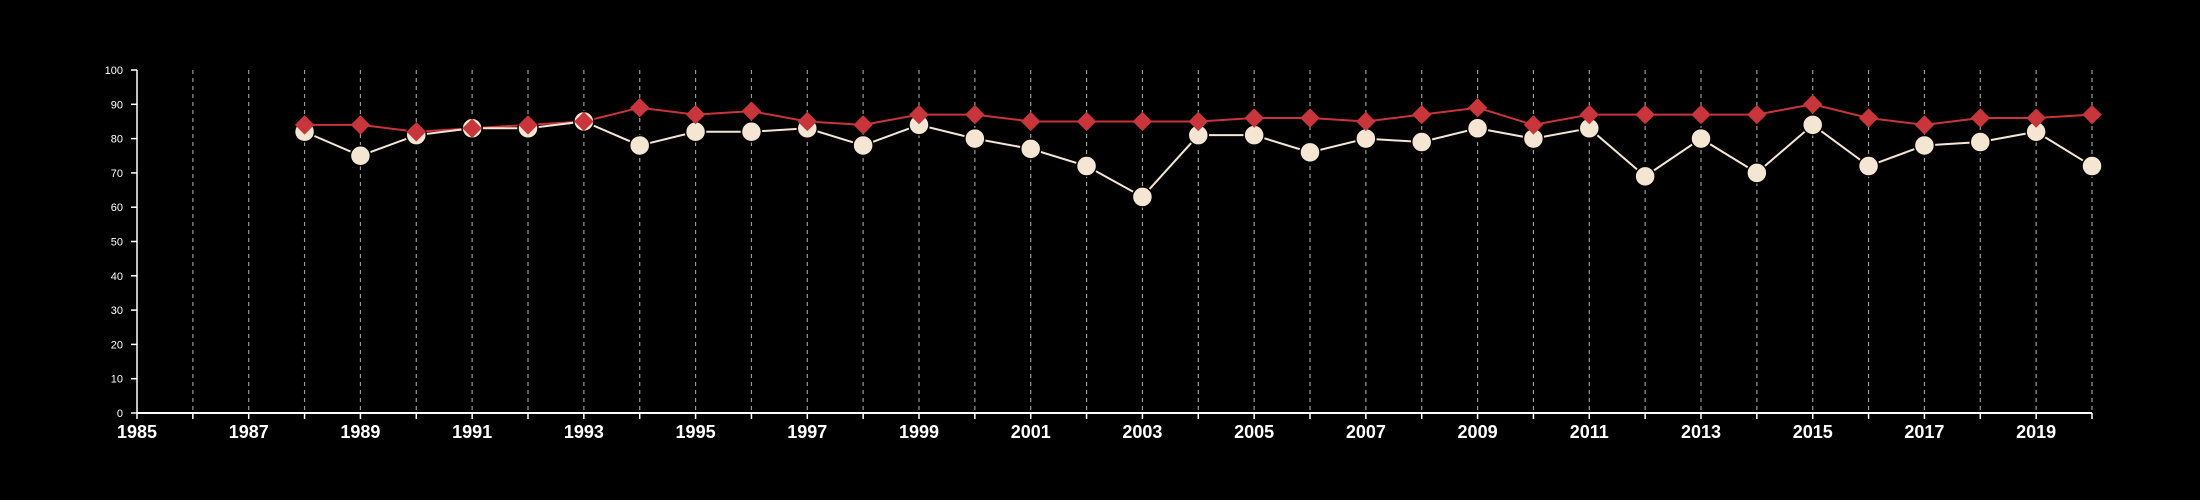 This screenshot has height=500, width=2200. What do you see at coordinates (1366, 432) in the screenshot?
I see `x-tick-label: 2007` at bounding box center [1366, 432].